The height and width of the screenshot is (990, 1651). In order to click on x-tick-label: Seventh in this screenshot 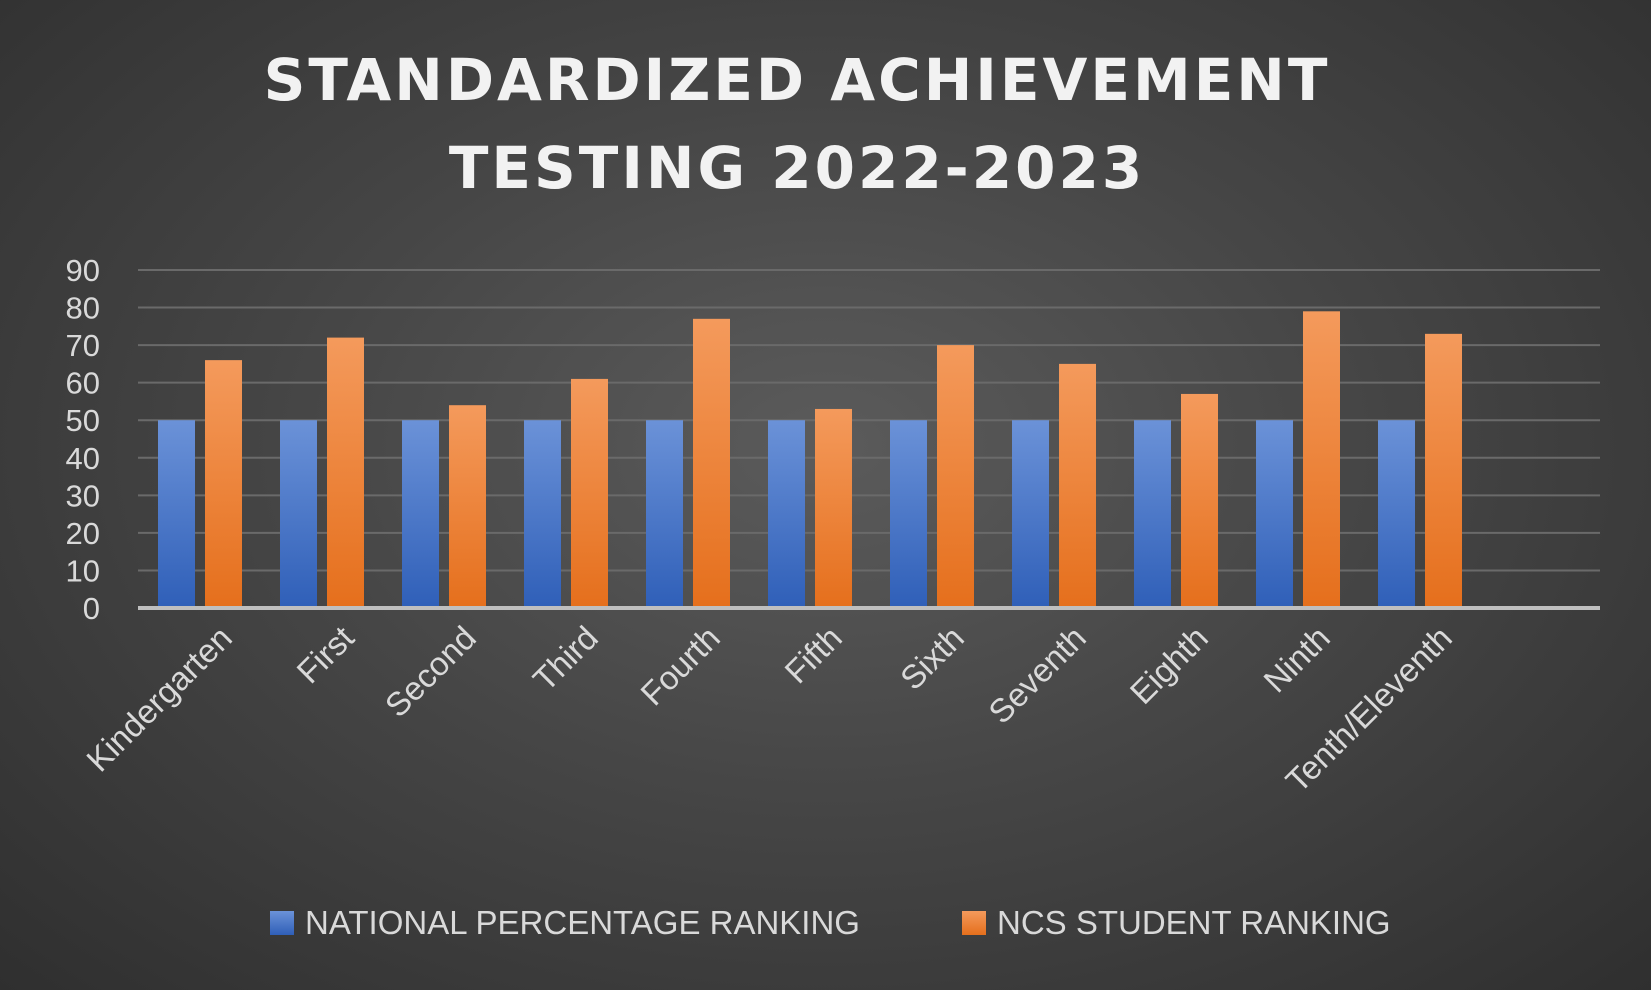, I will do `click(1037, 675)`.